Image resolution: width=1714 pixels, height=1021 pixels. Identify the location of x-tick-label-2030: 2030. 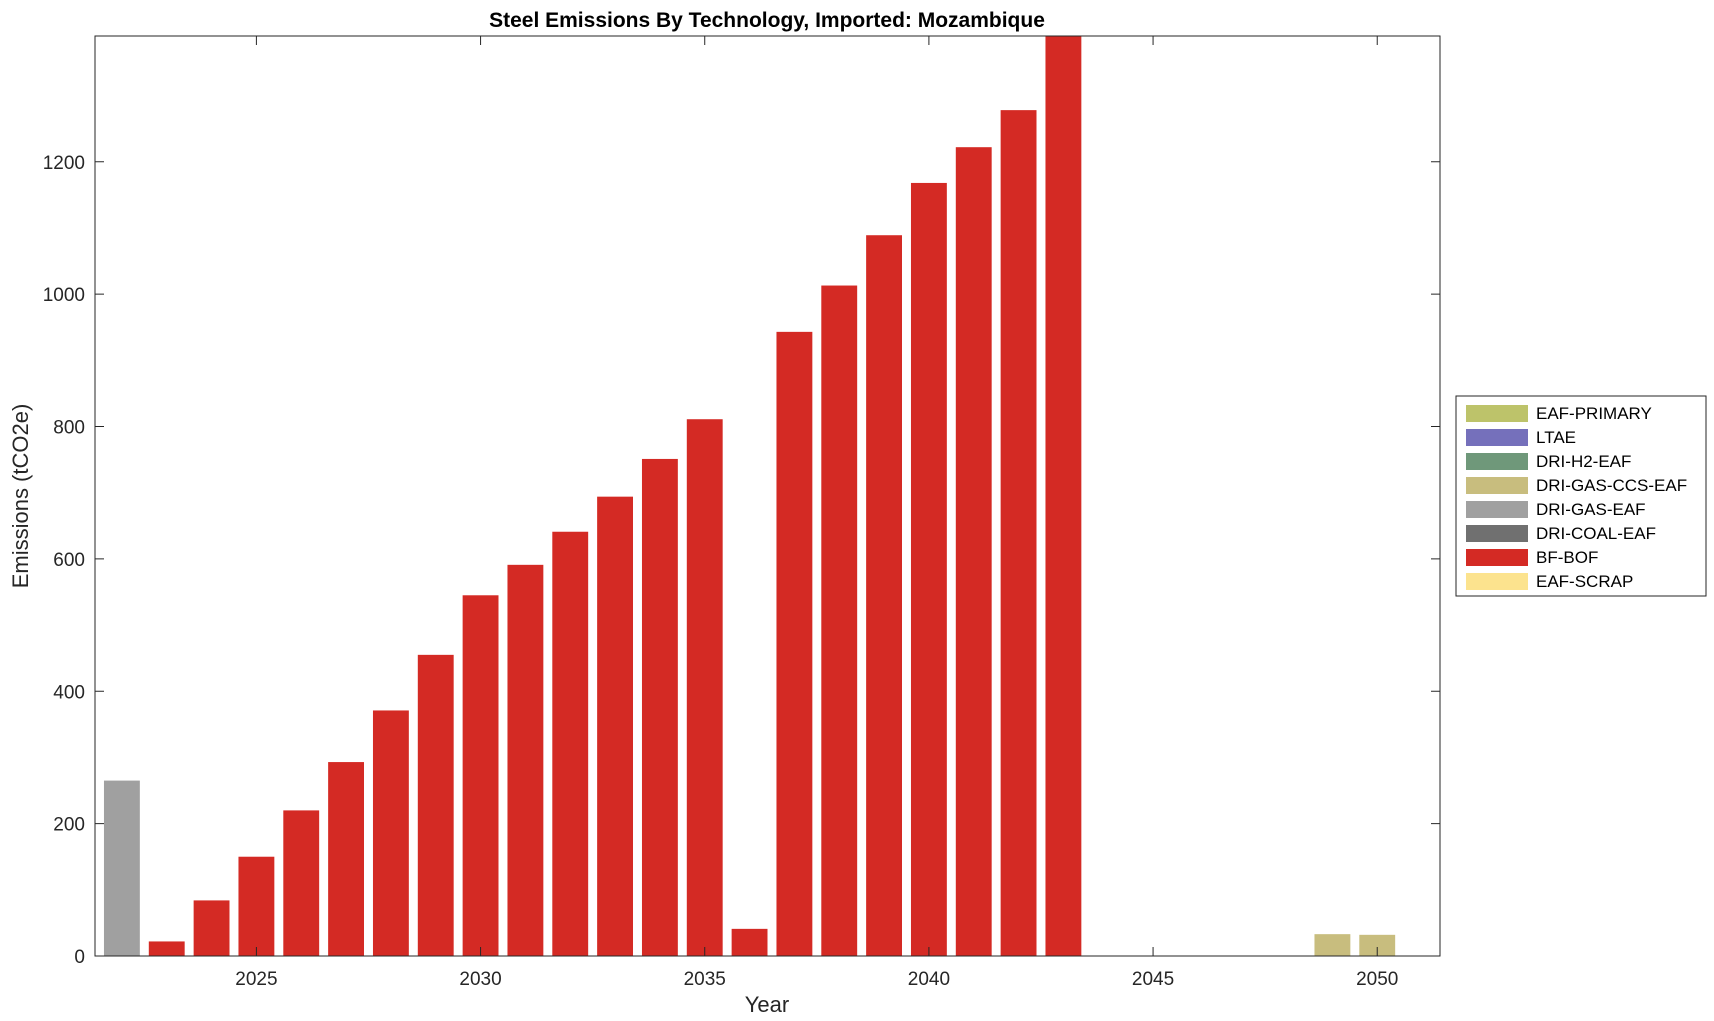
(480, 979).